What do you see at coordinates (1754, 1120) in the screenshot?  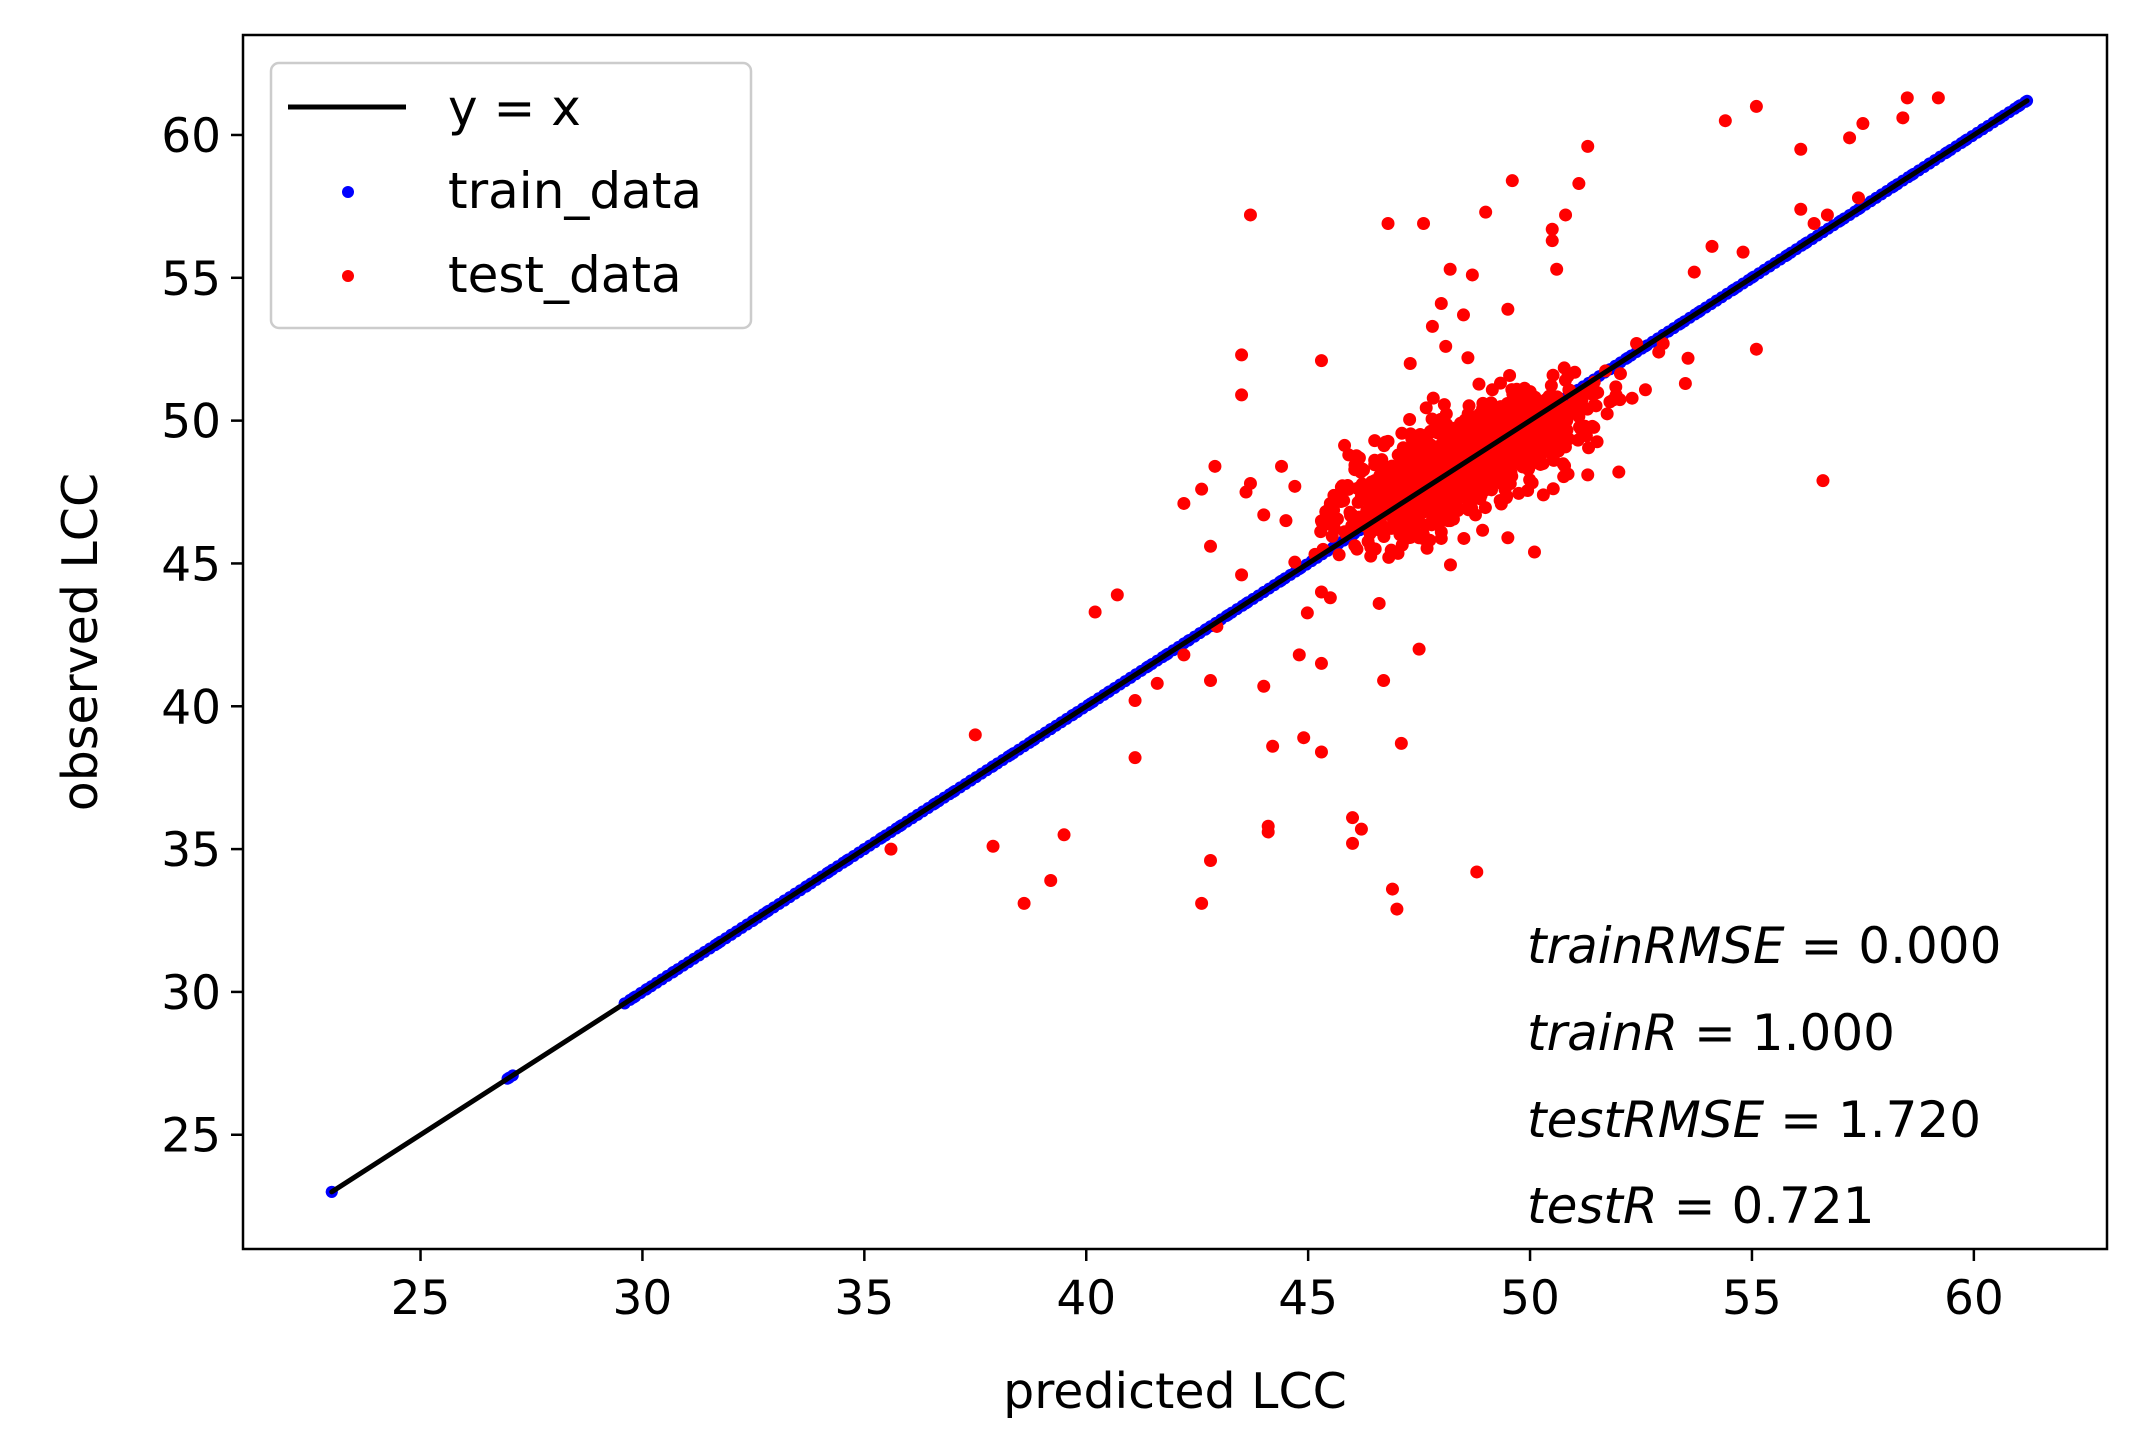 I see `annotation-test-rmse: testRMSE = 1.720` at bounding box center [1754, 1120].